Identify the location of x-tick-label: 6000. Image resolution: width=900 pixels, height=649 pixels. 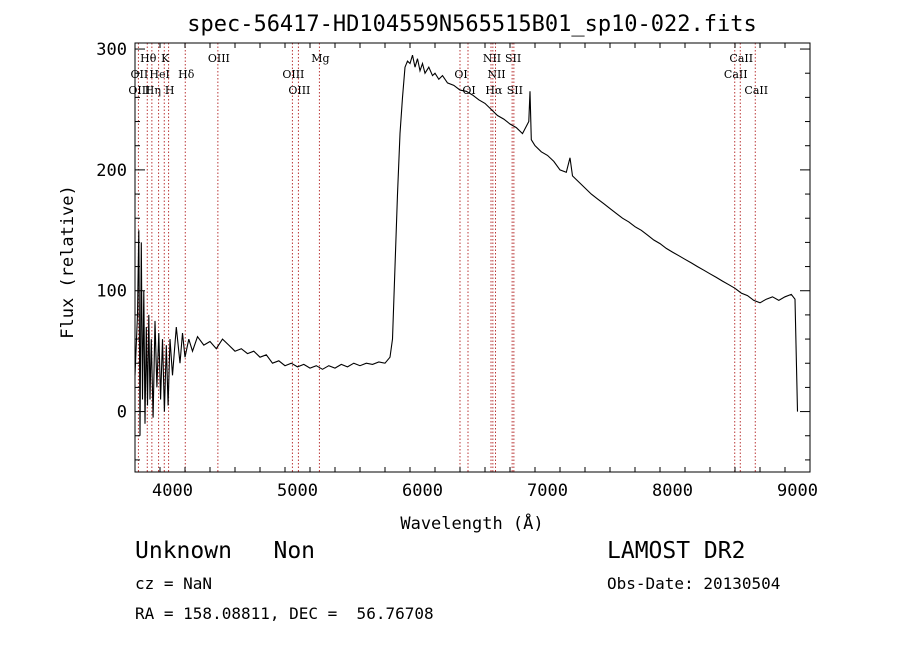
(422, 491).